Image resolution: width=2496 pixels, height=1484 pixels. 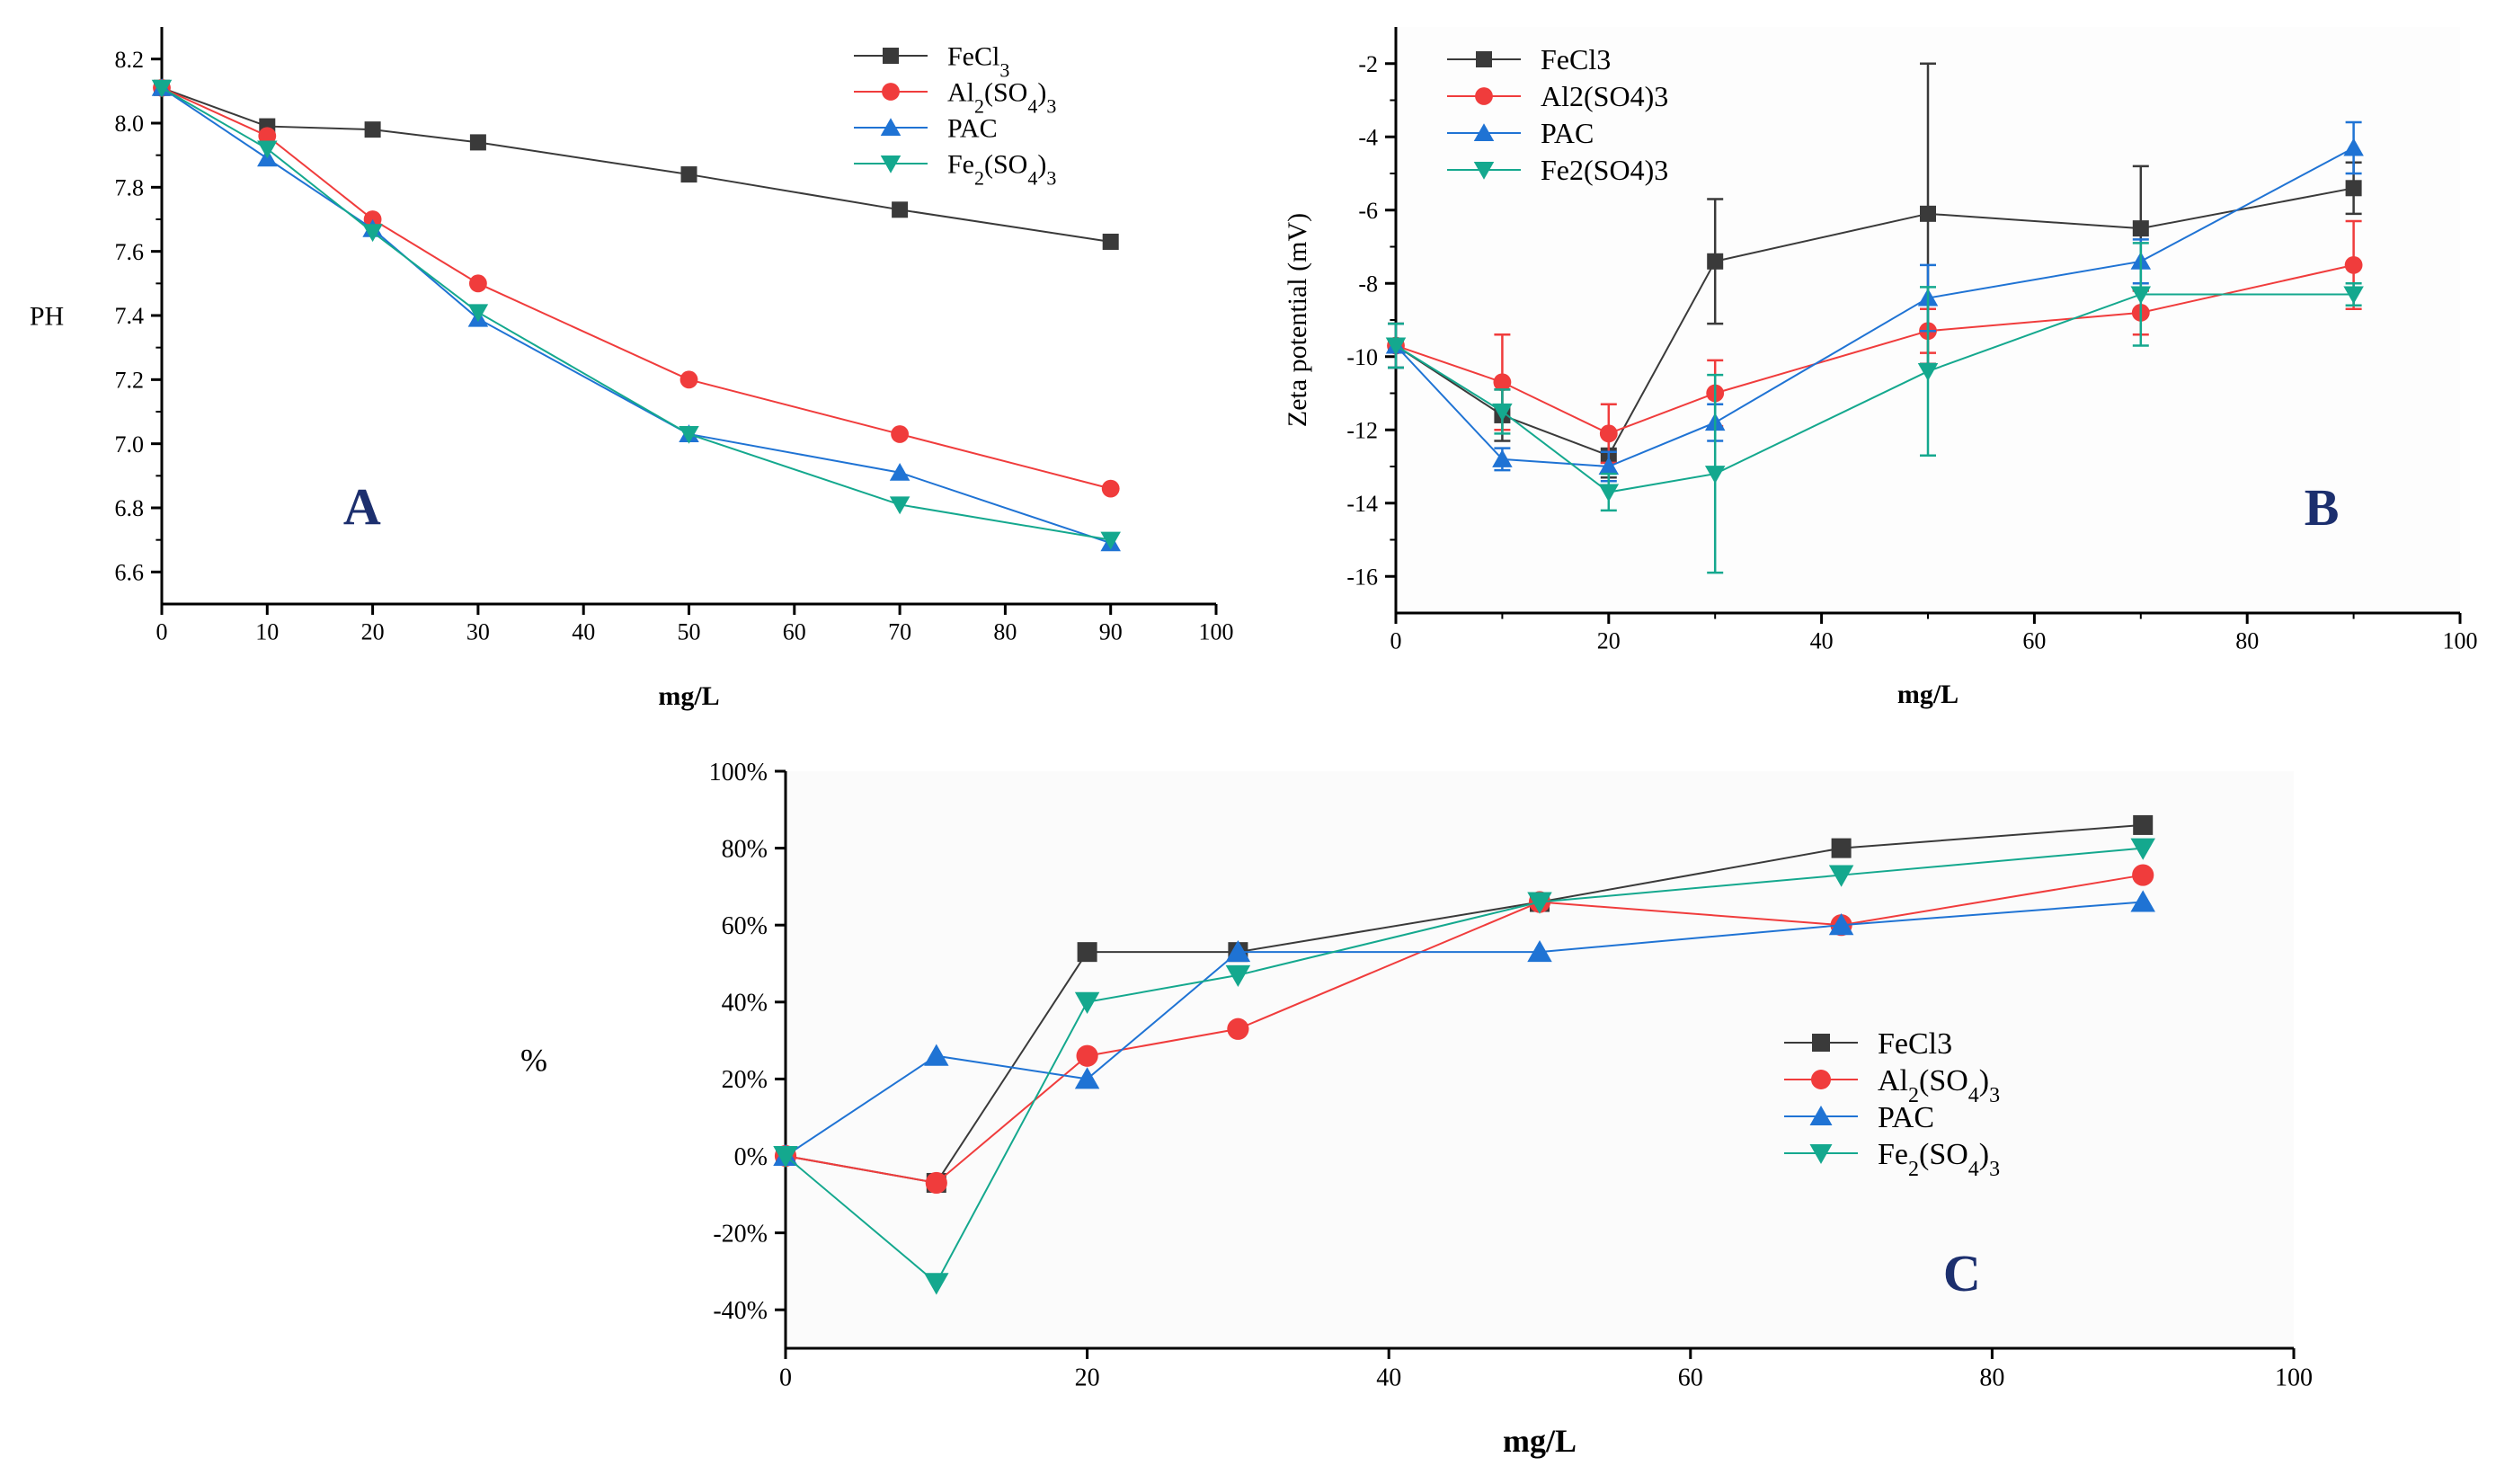 I want to click on y-tick-label: -6, so click(x=1368, y=211).